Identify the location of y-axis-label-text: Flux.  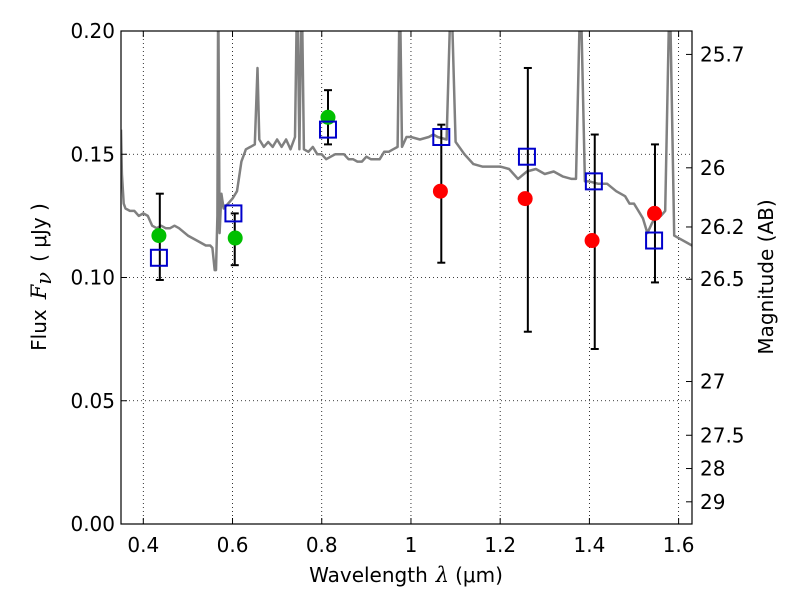
(39, 330).